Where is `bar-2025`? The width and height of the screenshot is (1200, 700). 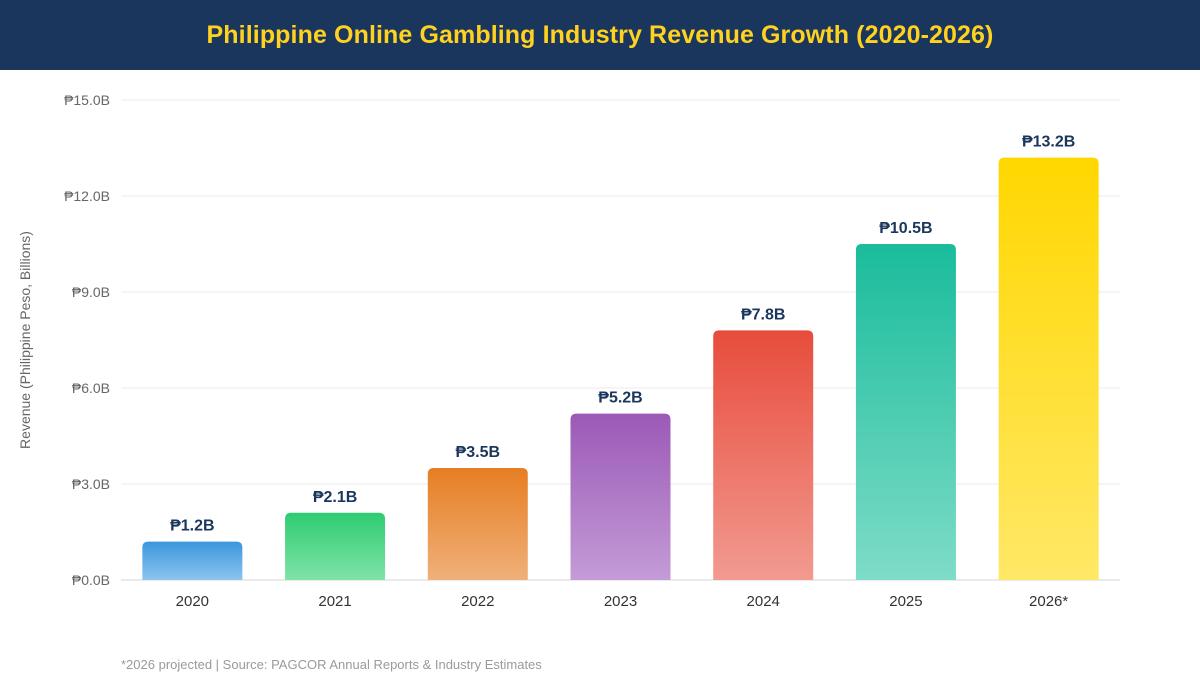 bar-2025 is located at coordinates (905, 412).